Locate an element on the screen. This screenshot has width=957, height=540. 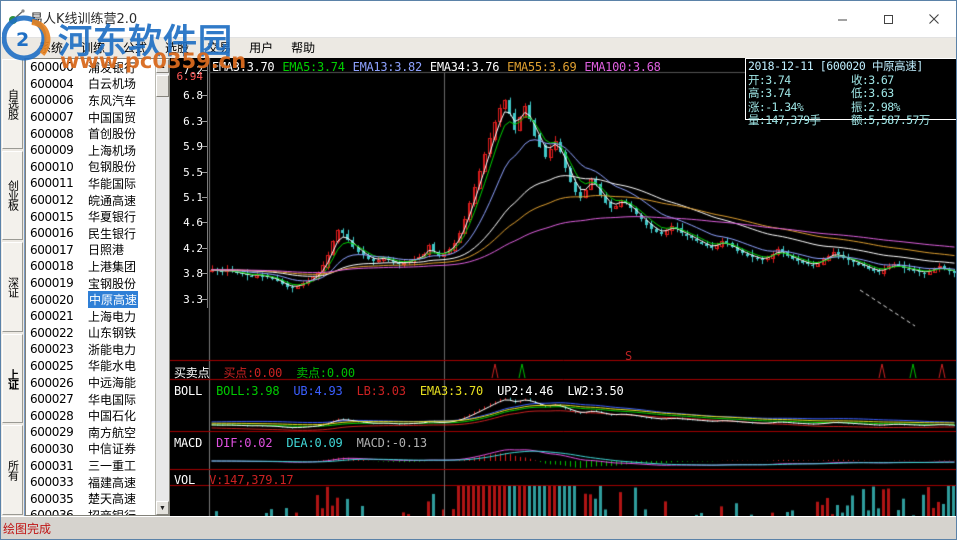
sidebar-tab-chinext: 创业板 is located at coordinates (12, 195).